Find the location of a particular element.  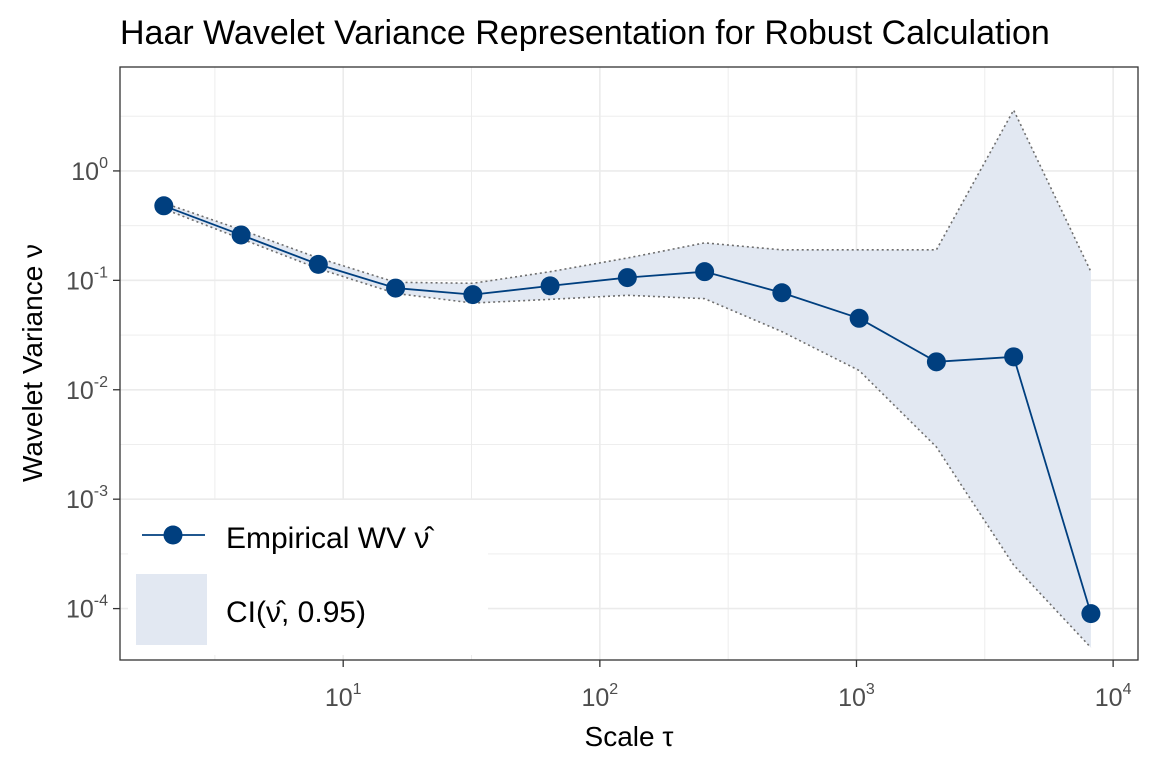

x-axis: 10¹ 10² 10³ 10⁴ is located at coordinates (728, 686).